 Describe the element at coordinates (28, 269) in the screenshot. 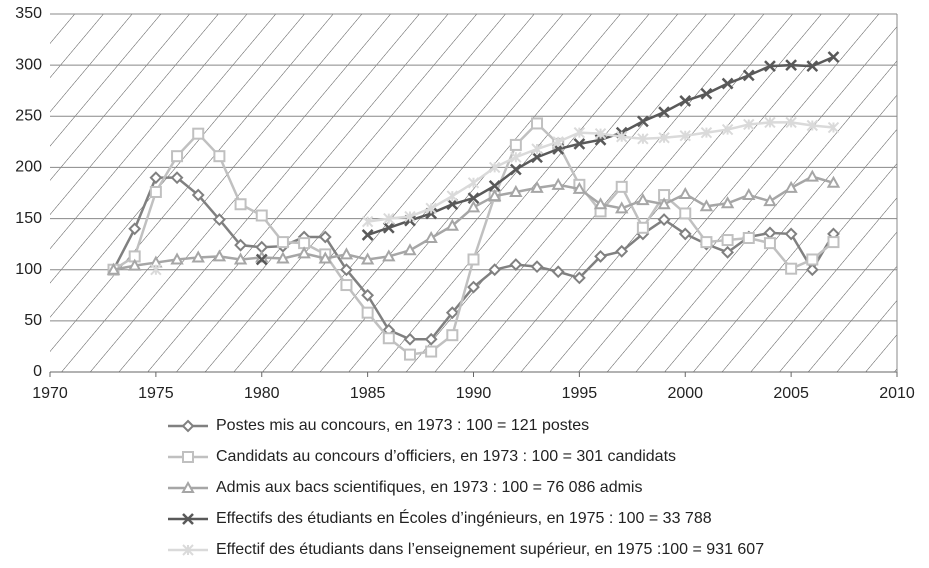

I see `y-tick-label: 100` at that location.